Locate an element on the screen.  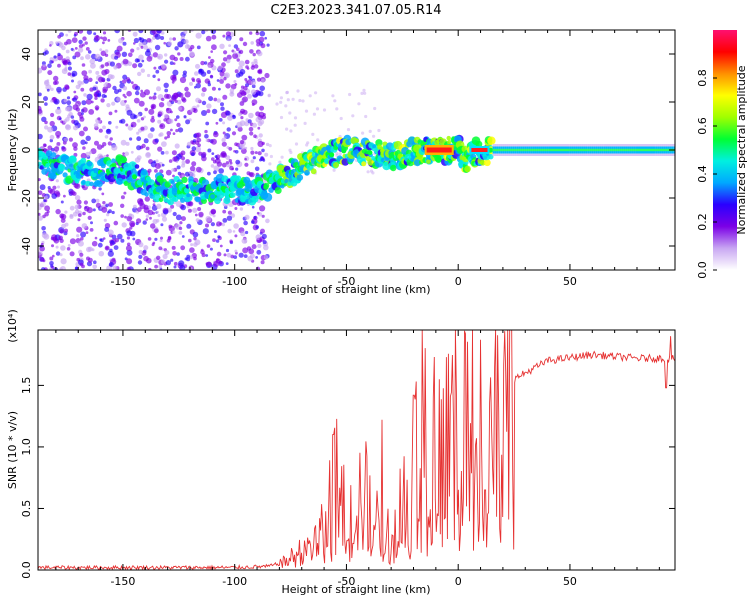
x-tick-label: 50 is located at coordinates (570, 281).